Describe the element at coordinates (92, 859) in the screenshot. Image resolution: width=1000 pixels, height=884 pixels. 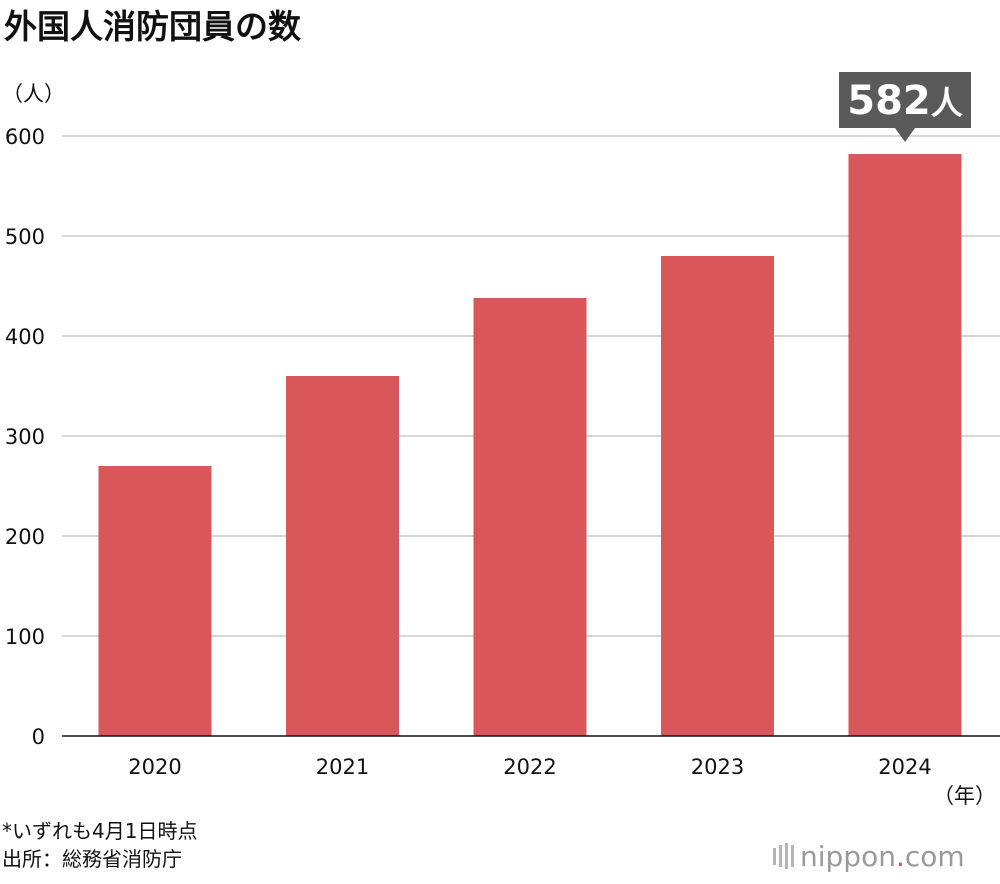
I see `source-note: 出所：総務省消防庁` at that location.